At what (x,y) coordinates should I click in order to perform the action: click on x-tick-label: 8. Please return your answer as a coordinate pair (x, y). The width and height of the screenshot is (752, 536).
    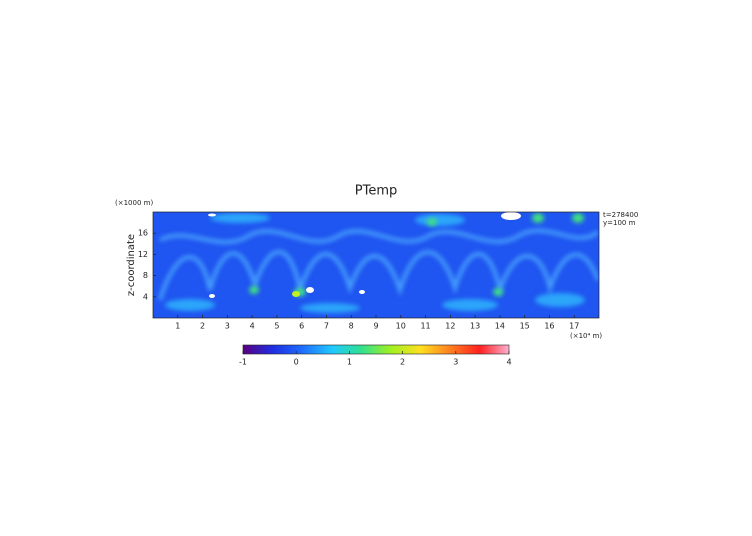
    Looking at the image, I should click on (351, 326).